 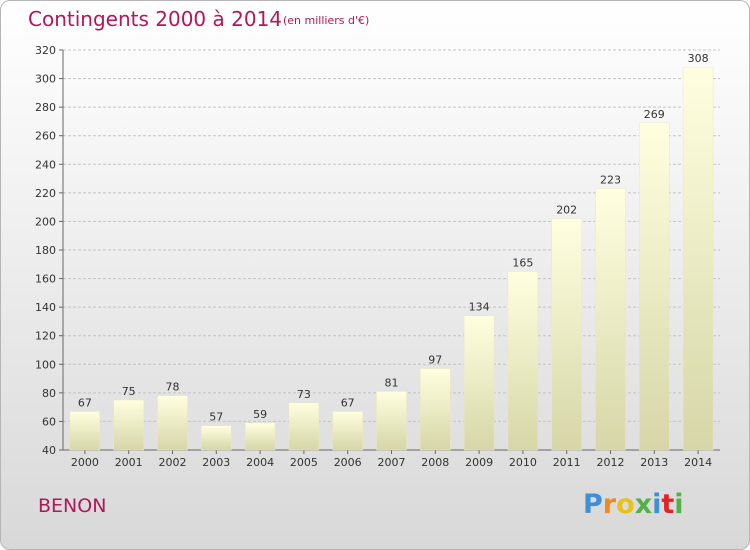 What do you see at coordinates (304, 462) in the screenshot?
I see `x-tick-label: 2005` at bounding box center [304, 462].